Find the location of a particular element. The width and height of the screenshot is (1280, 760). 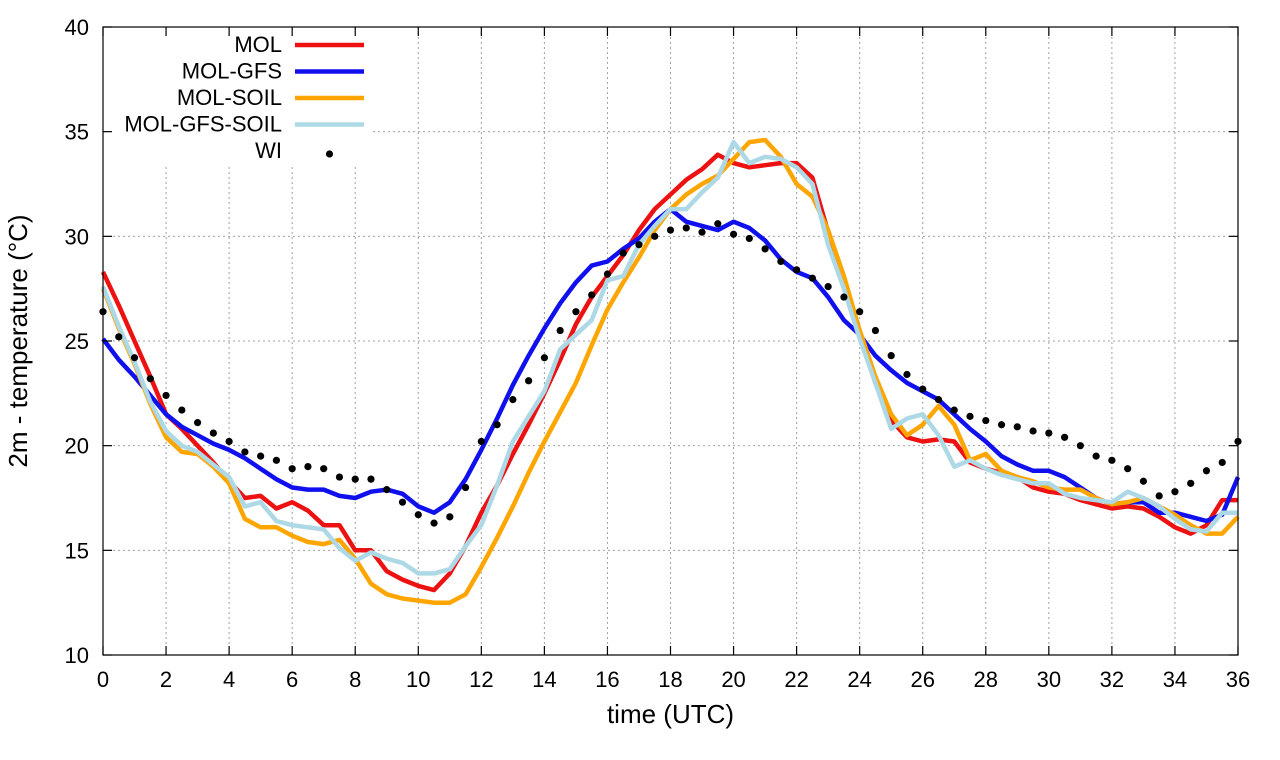

y-tick-label: 30 is located at coordinates (77, 236).